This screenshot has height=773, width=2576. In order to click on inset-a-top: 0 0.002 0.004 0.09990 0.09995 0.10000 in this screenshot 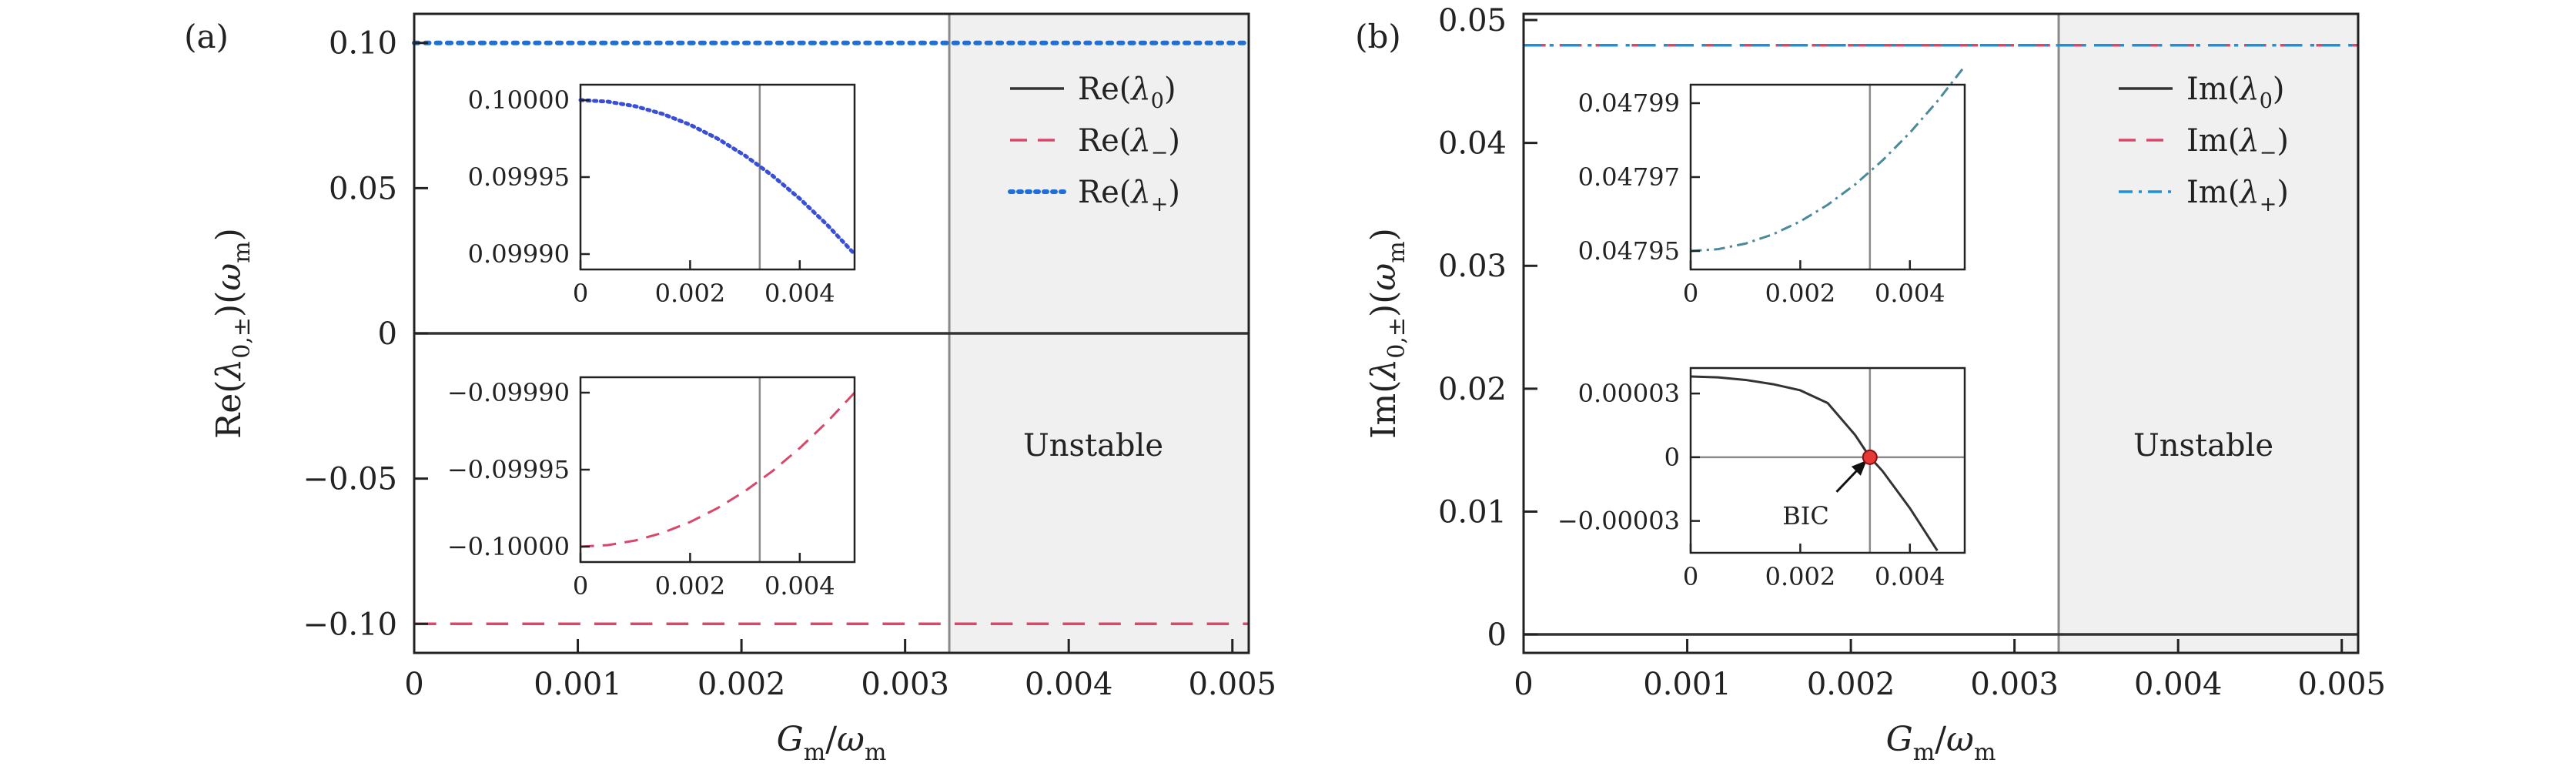, I will do `click(662, 195)`.